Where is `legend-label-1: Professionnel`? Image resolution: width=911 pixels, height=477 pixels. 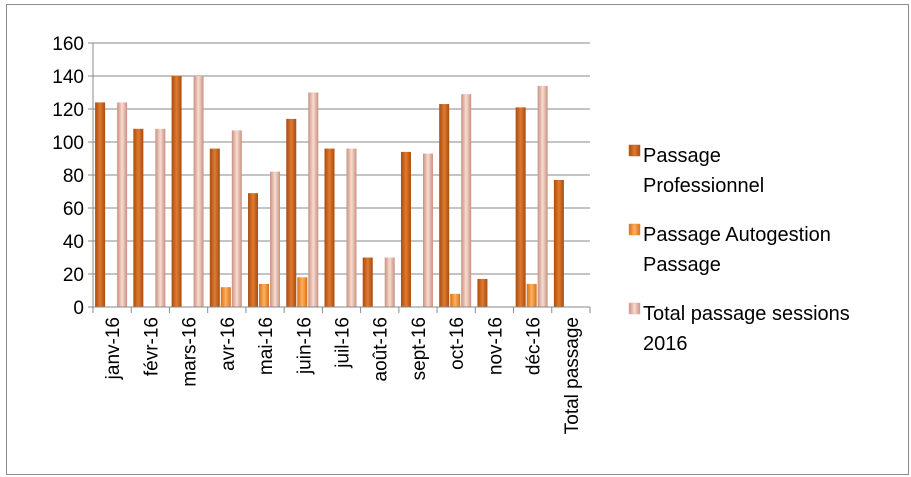 legend-label-1: Professionnel is located at coordinates (703, 186).